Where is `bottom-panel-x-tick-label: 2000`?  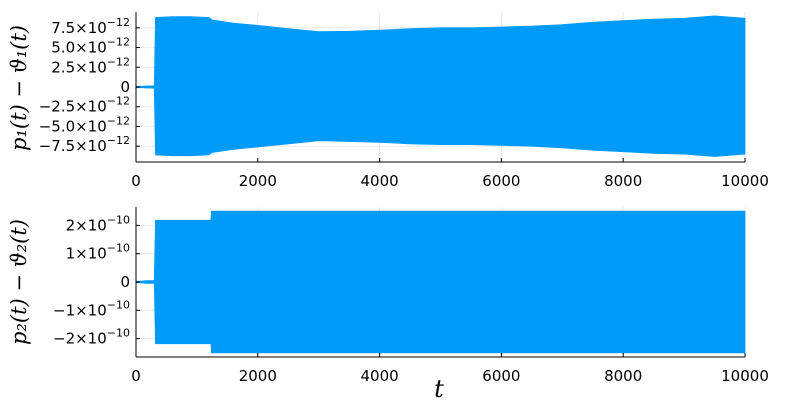 bottom-panel-x-tick-label: 2000 is located at coordinates (258, 376).